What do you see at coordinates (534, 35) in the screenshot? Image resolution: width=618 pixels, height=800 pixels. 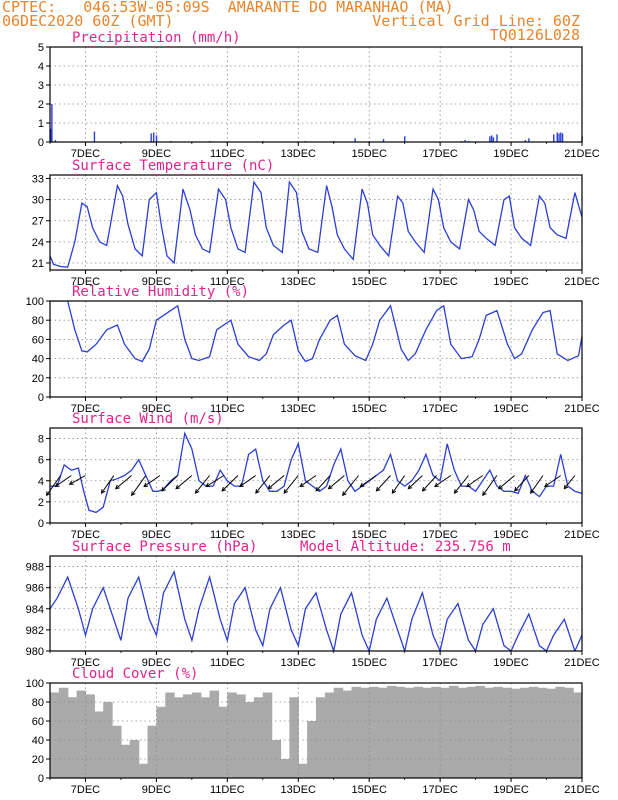 I see `model-id: TQ0126L028` at bounding box center [534, 35].